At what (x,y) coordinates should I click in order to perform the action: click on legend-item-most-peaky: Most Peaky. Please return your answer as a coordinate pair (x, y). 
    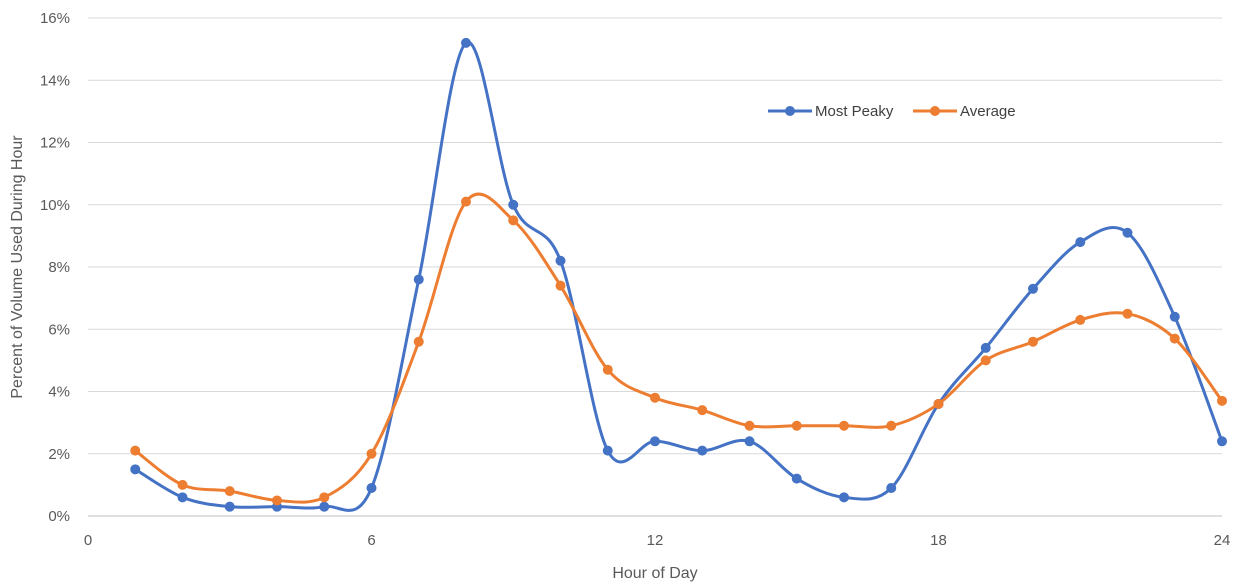
    Looking at the image, I should click on (831, 111).